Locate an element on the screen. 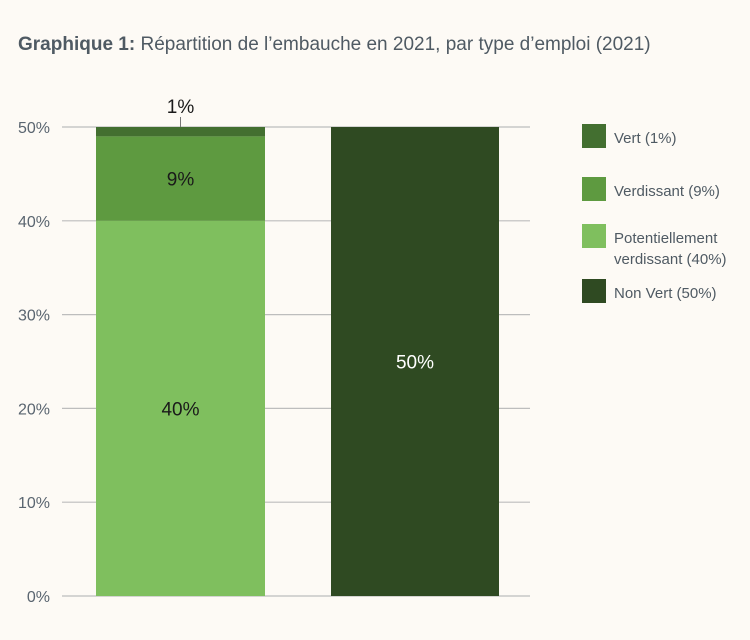 Image resolution: width=750 pixels, height=640 pixels. data-label: 50% is located at coordinates (415, 363).